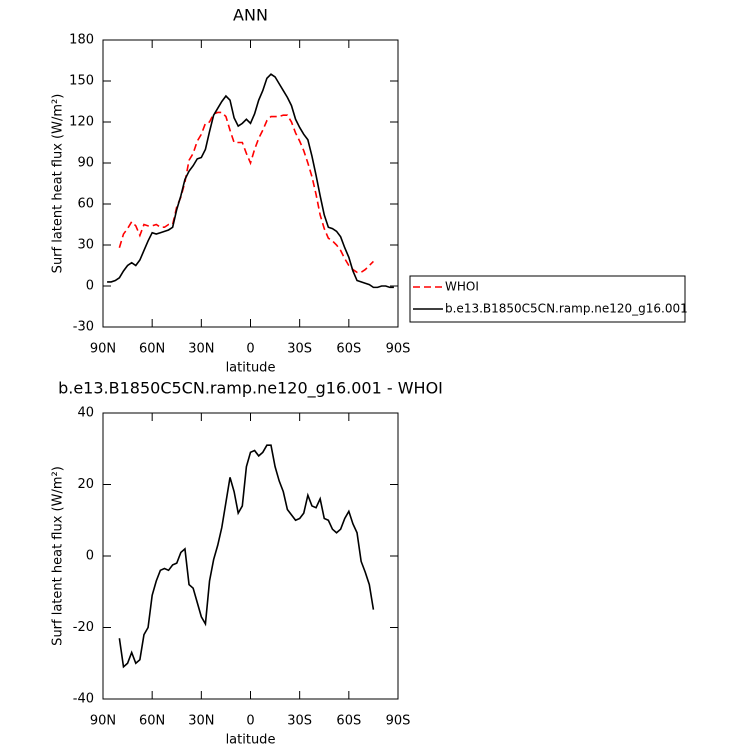  Describe the element at coordinates (85, 413) in the screenshot. I see `y-tick-label: 40` at that location.